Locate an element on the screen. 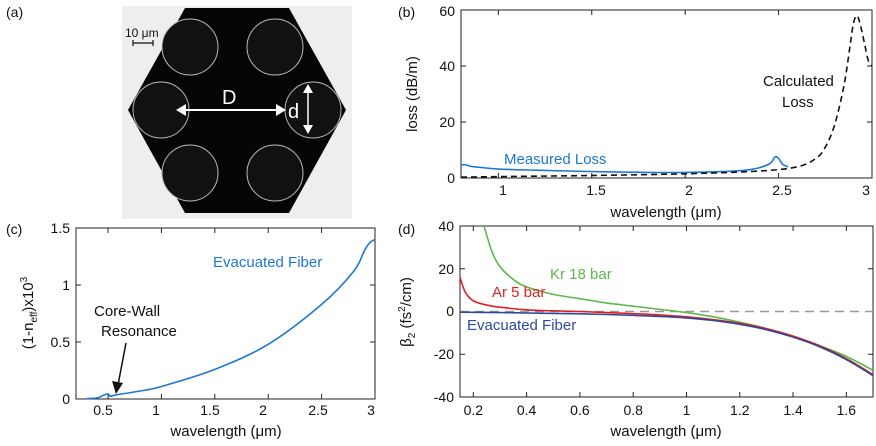 Image resolution: width=876 pixels, height=446 pixels. resonance-arrow is located at coordinates (119, 368).